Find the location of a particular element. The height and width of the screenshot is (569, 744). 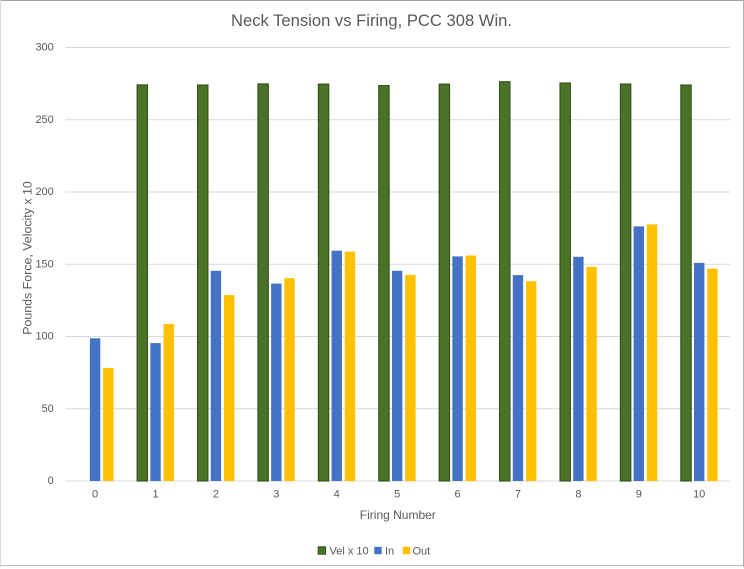

svg-text: 3 is located at coordinates (276, 494).